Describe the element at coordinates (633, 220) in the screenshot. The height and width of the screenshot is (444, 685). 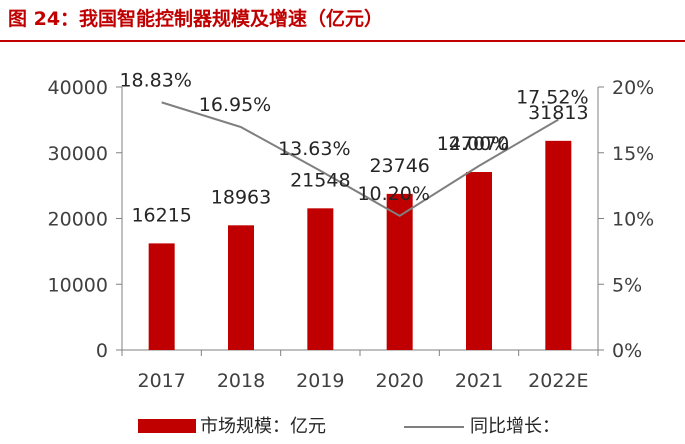
I see `right-axis-tick-label: 10%` at that location.